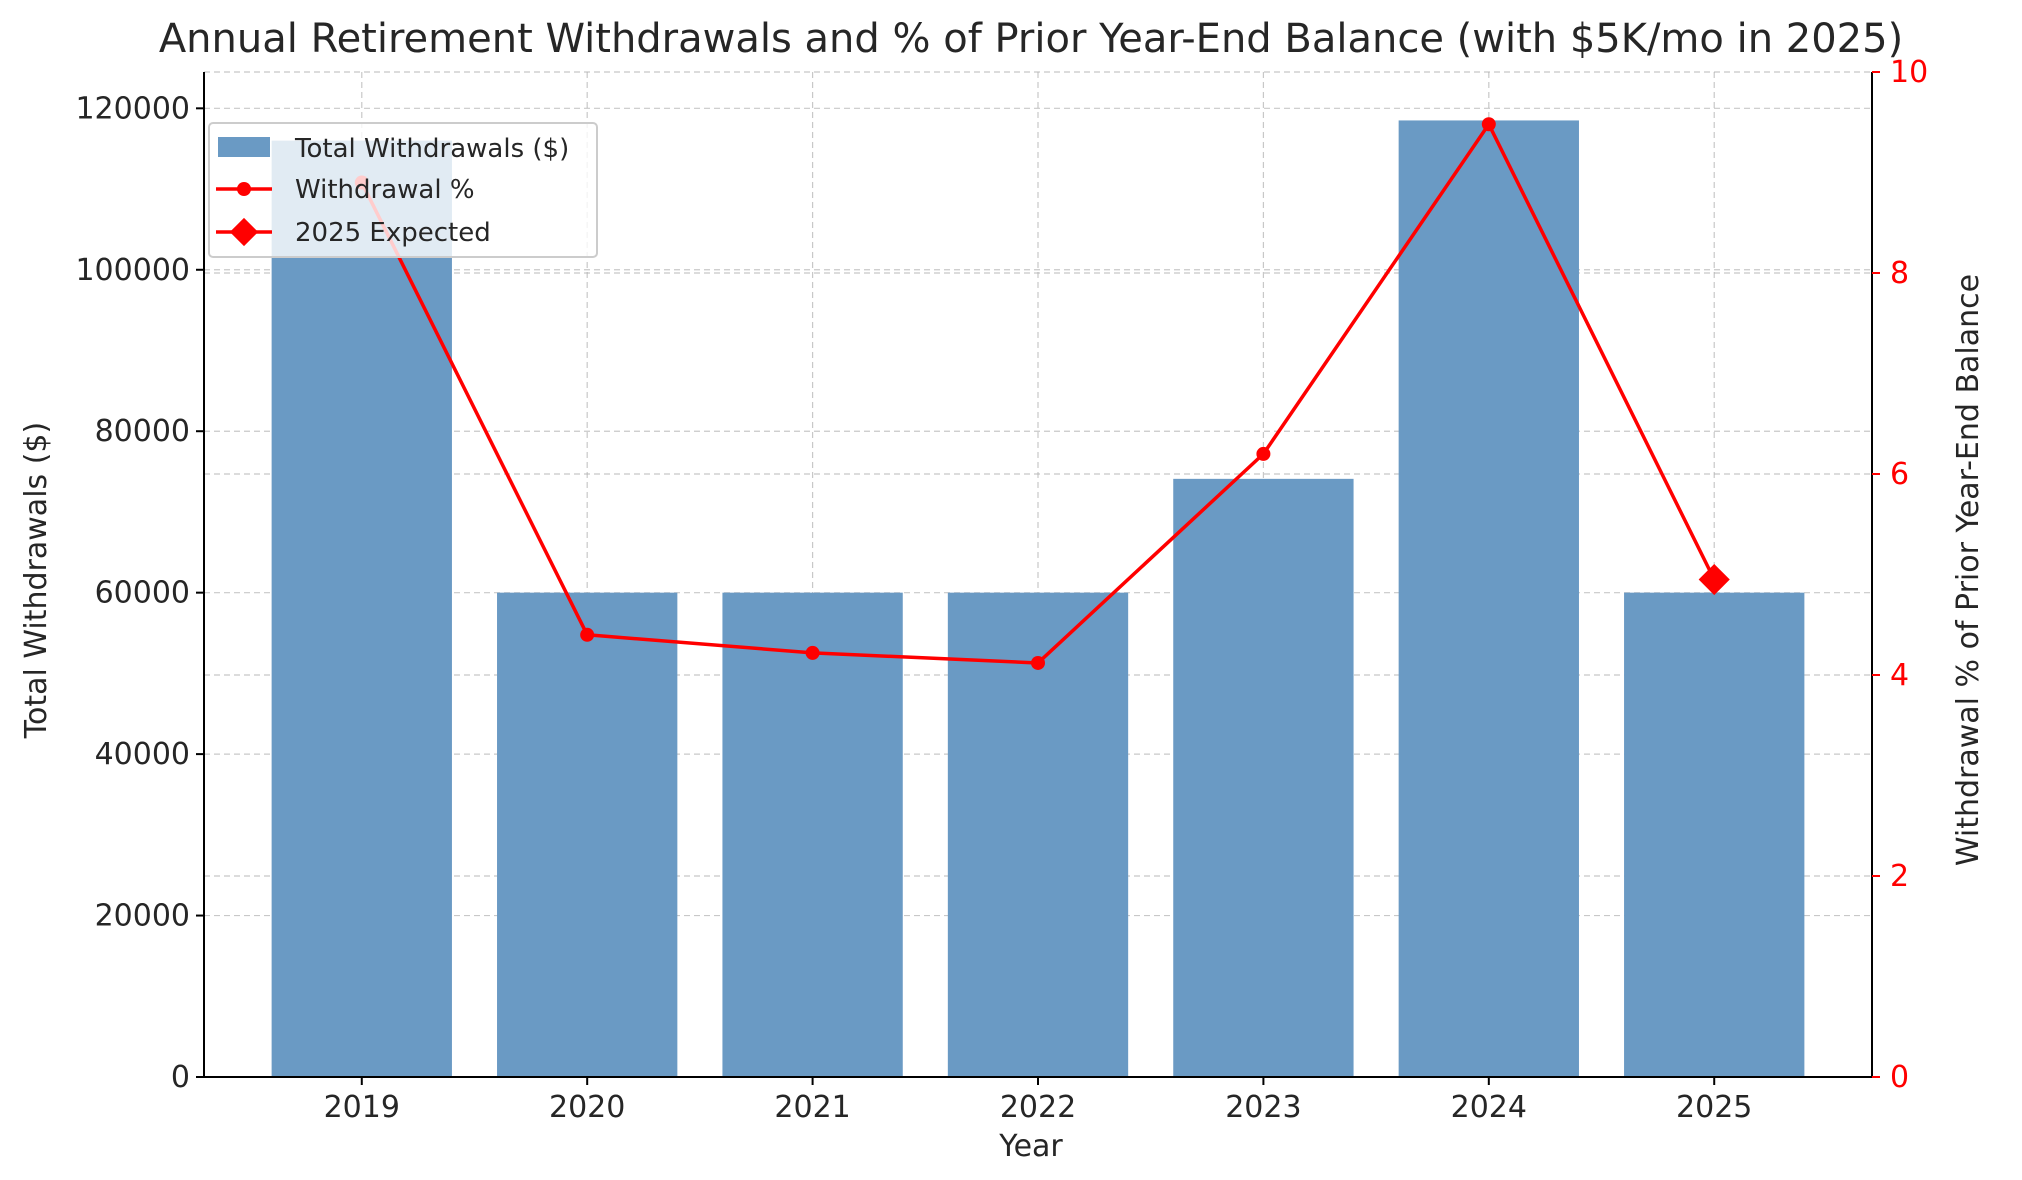  Describe the element at coordinates (132, 270) in the screenshot. I see `y-tick-label: 100000` at that location.